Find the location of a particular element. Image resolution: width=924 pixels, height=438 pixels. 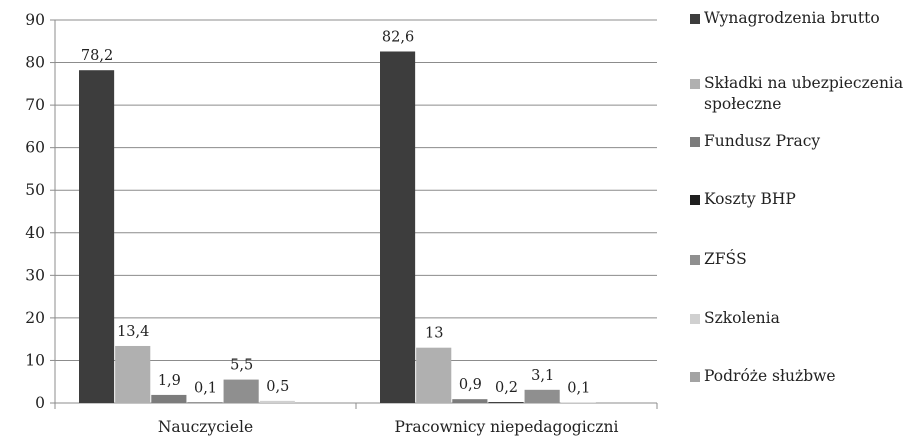

legend-item: Fundusz Pracy is located at coordinates (807, 141).